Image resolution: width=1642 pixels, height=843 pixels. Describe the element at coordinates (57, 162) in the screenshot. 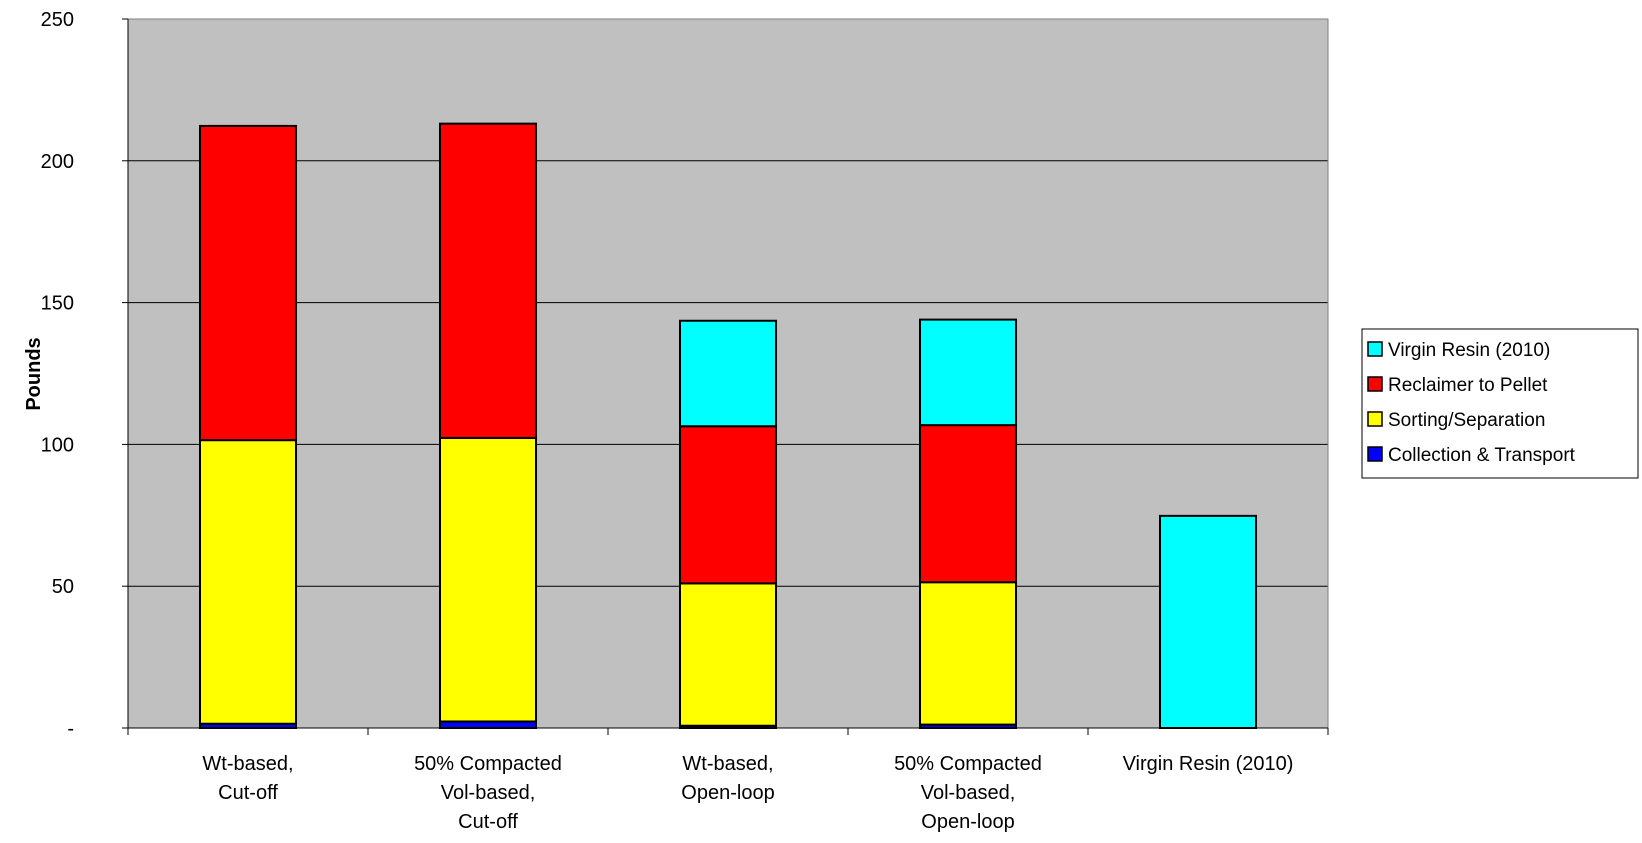

I see `y-tick-label: 200` at that location.